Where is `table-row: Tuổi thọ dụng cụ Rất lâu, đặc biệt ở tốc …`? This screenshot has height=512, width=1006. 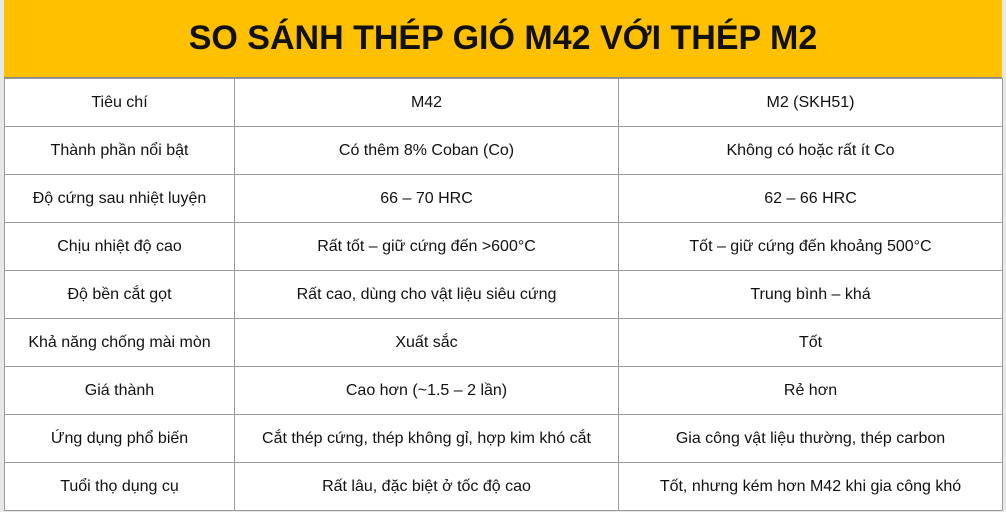 table-row: Tuổi thọ dụng cụ Rất lâu, đặc biệt ở tốc … is located at coordinates (503, 486).